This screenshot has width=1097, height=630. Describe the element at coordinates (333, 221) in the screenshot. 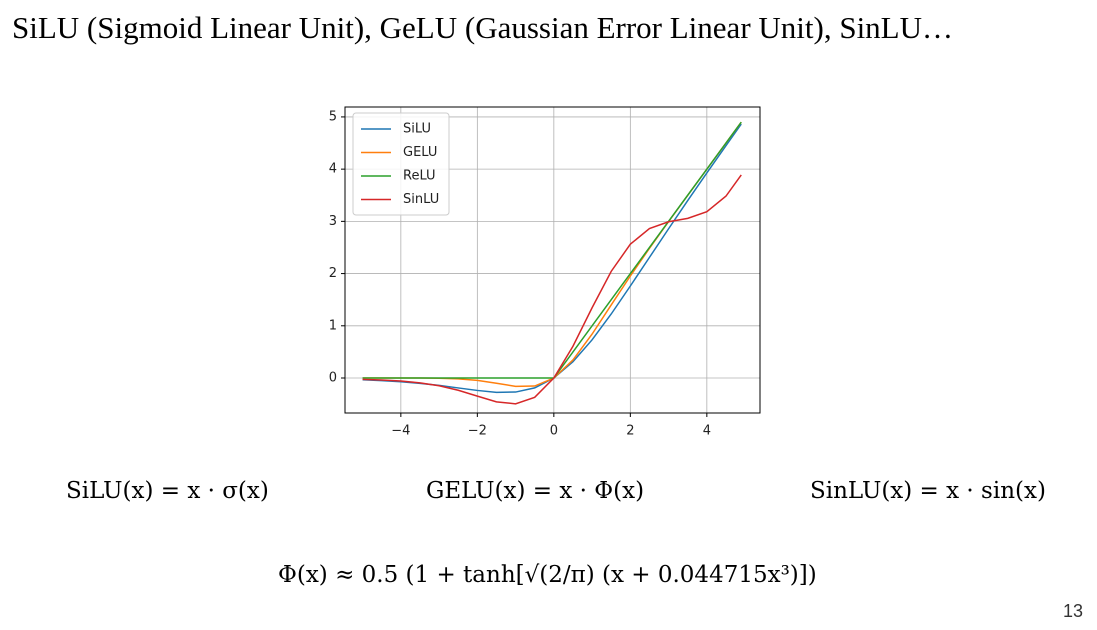

I see `y-tick-label: 3` at that location.